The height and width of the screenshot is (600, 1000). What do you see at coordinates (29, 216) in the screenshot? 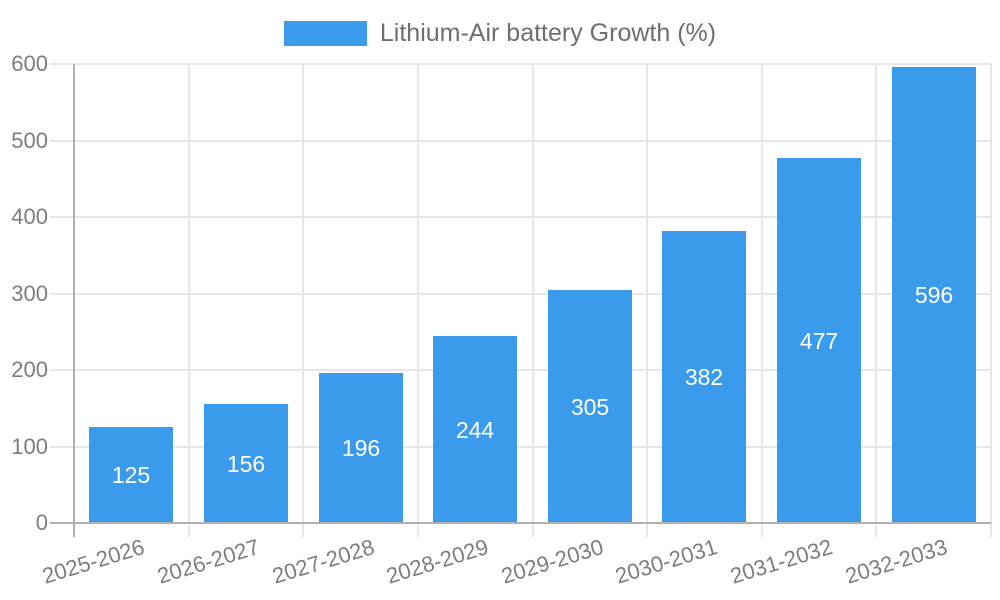
I see `y-tick-label: 400` at bounding box center [29, 216].